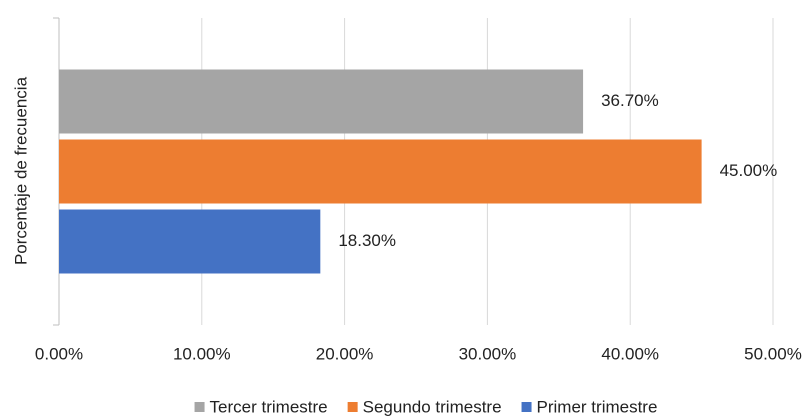  What do you see at coordinates (367, 240) in the screenshot?
I see `value-label: 18.30%` at bounding box center [367, 240].